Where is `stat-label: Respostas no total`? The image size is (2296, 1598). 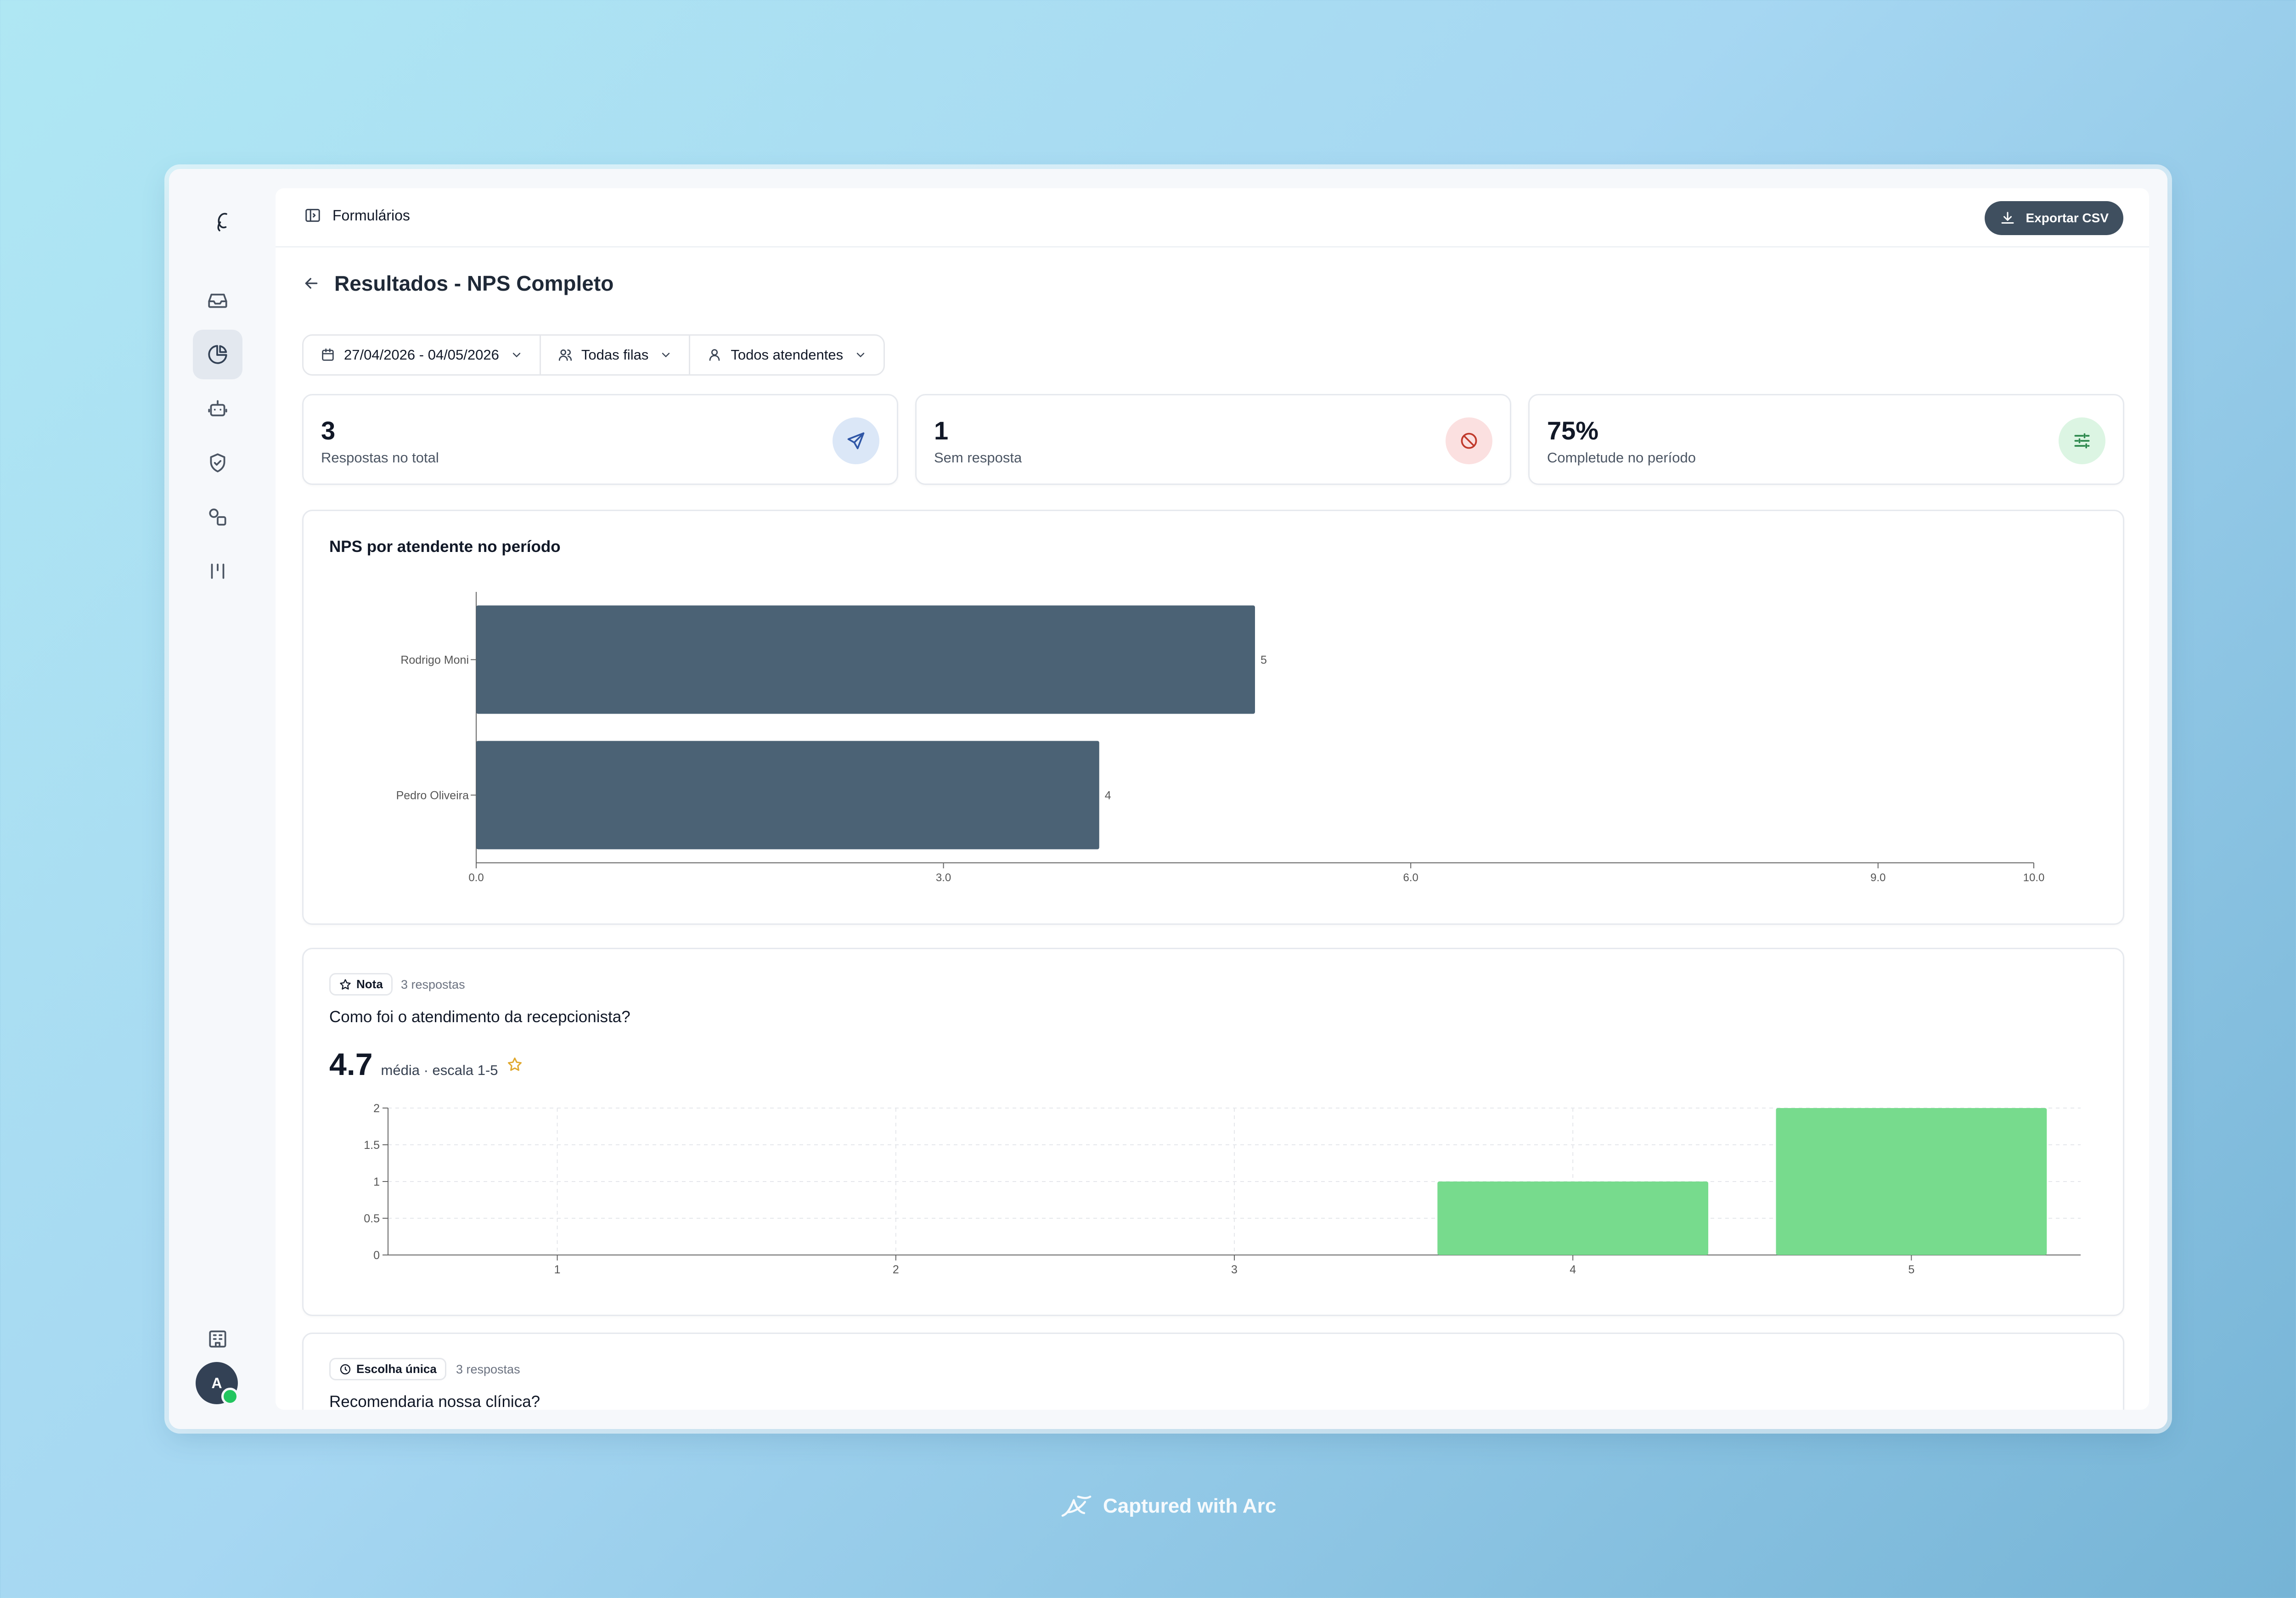
stat-label: Respostas no total is located at coordinates (380, 458).